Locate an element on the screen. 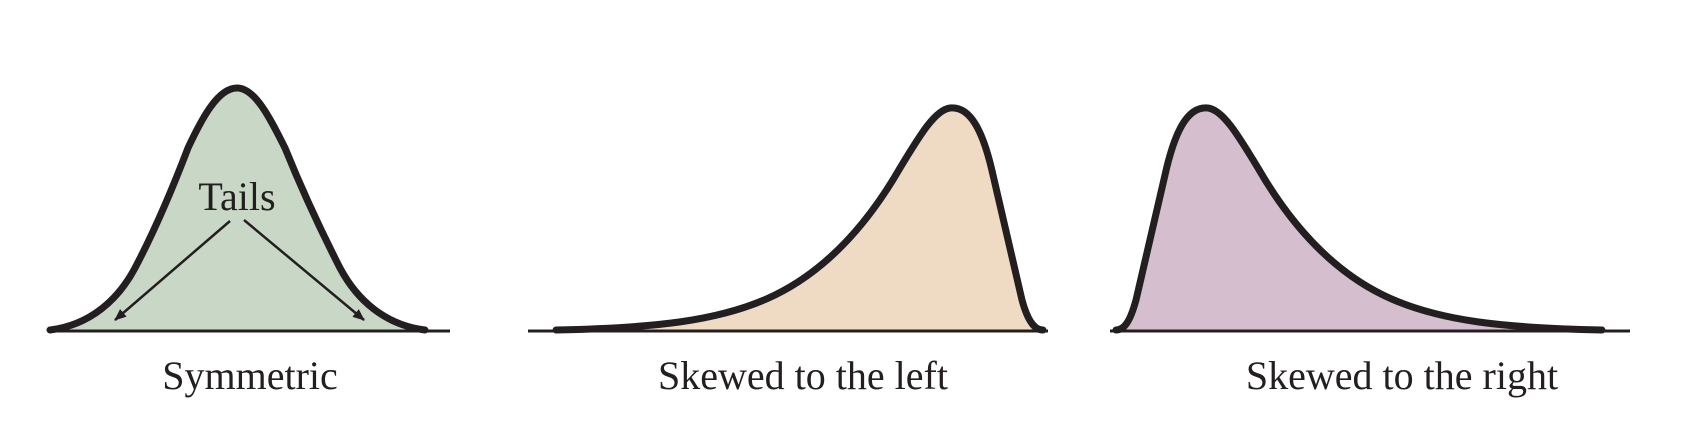  symmetric-curve is located at coordinates (237, 209).